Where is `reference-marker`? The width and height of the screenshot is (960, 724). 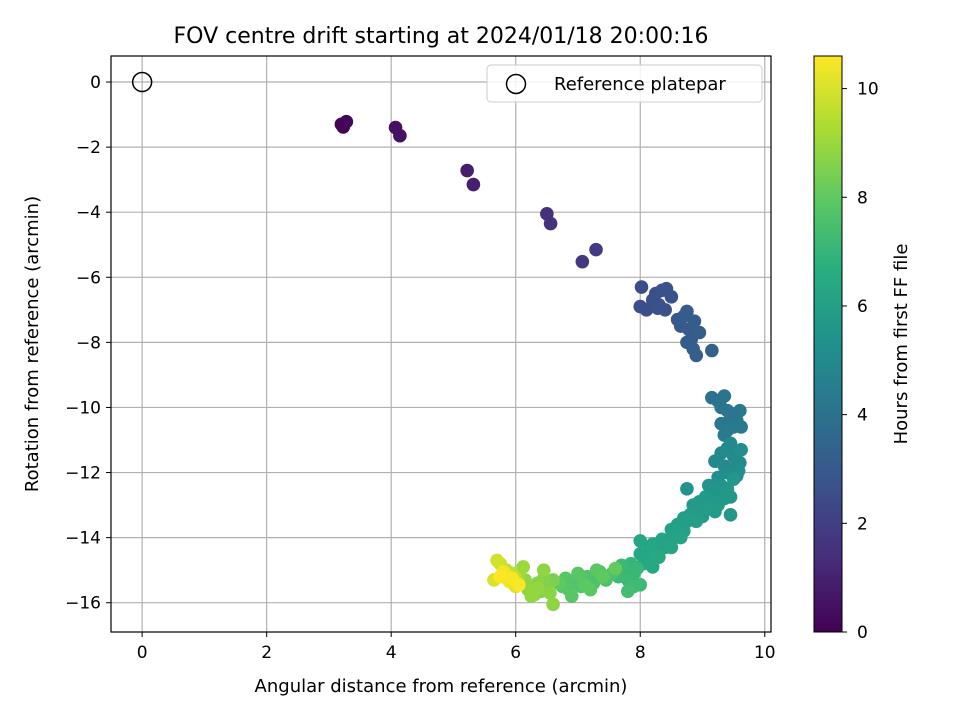 reference-marker is located at coordinates (142, 82).